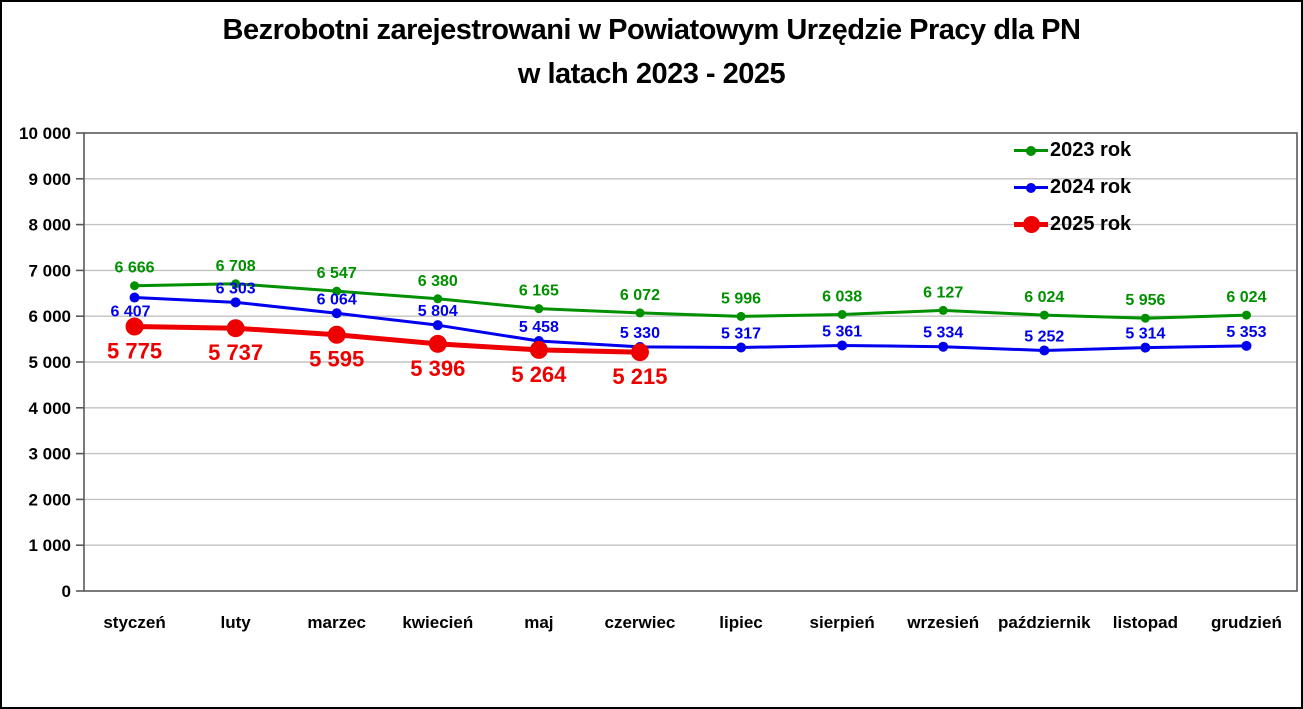  I want to click on legend-swatch-2023, so click(1031, 151).